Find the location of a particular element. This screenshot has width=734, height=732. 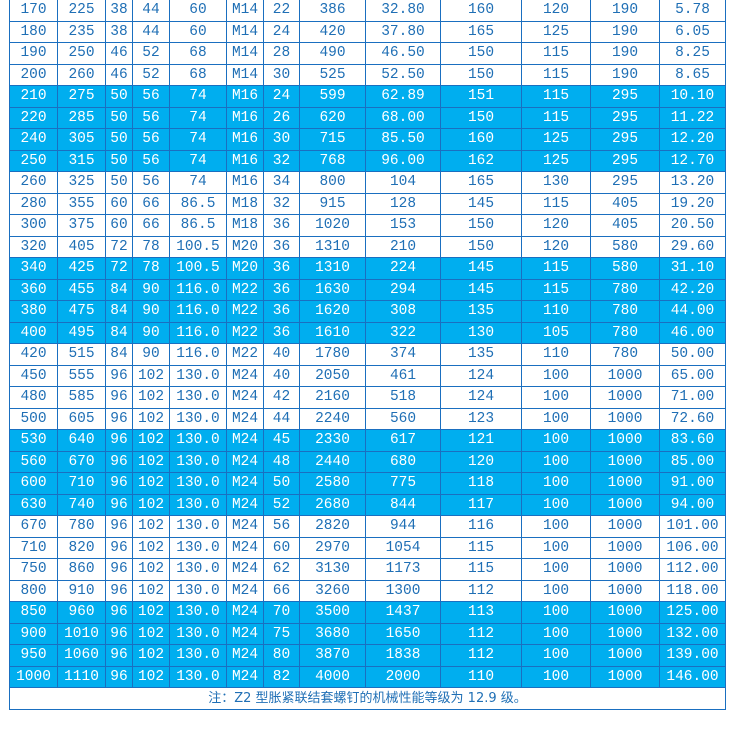

table-cell: 110 is located at coordinates (556, 311).